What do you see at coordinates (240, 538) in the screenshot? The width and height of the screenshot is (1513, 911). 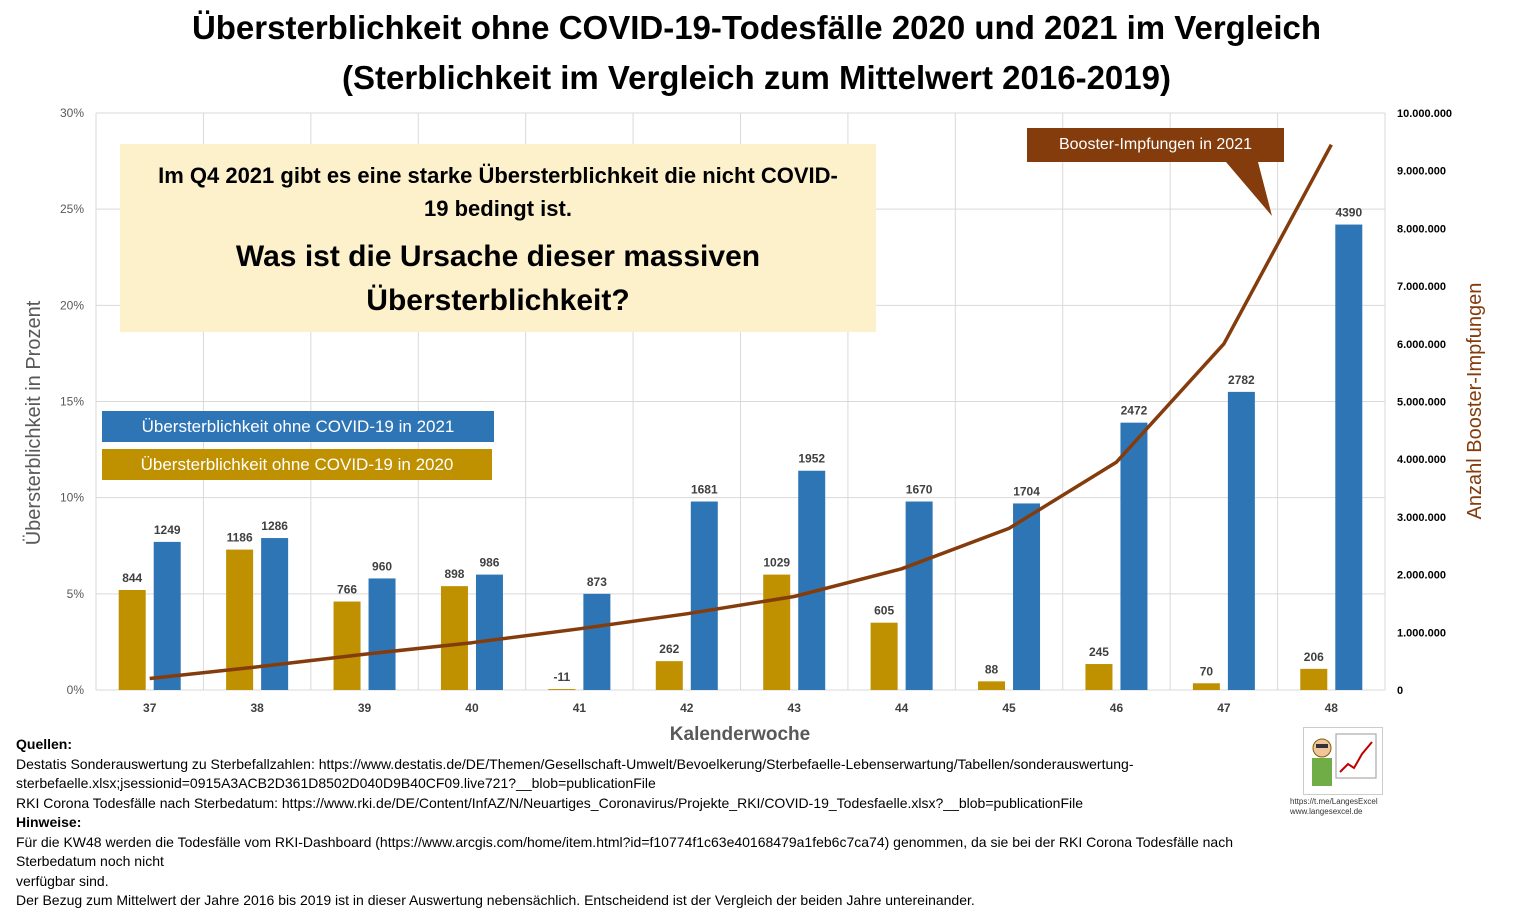 I see `bar-label-2020: 1186` at bounding box center [240, 538].